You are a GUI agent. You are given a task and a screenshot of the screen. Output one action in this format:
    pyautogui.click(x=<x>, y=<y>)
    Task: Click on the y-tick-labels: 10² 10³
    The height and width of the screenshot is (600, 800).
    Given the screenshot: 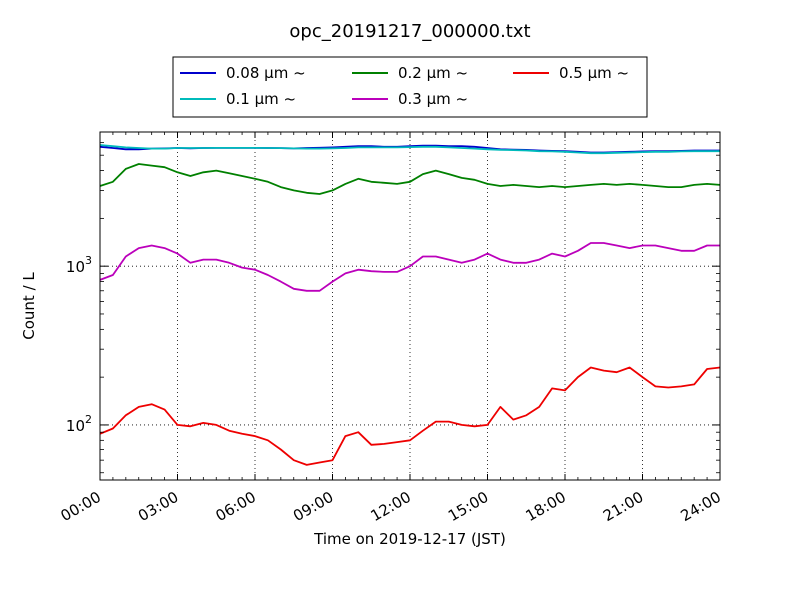 What is the action you would take?
    pyautogui.click(x=79, y=344)
    